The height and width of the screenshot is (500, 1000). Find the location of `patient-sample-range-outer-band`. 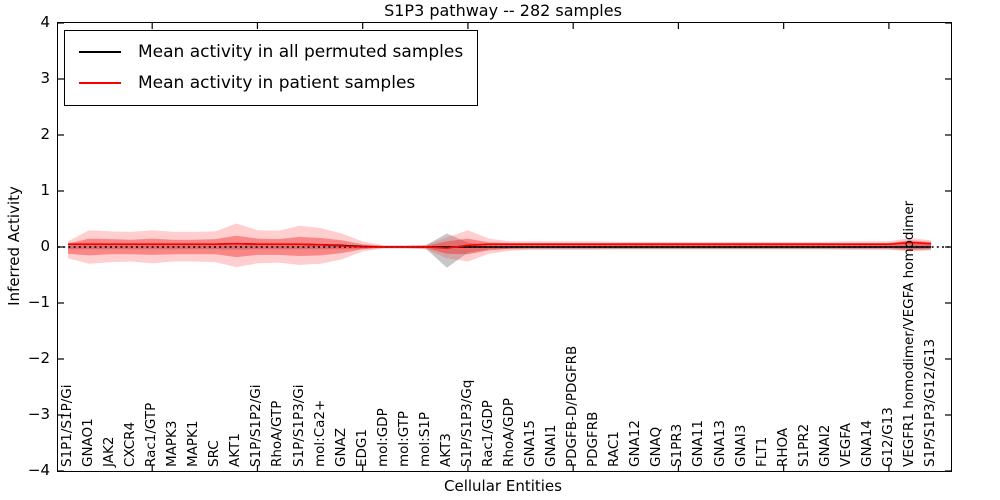

patient-sample-range-outer-band is located at coordinates (499, 245).